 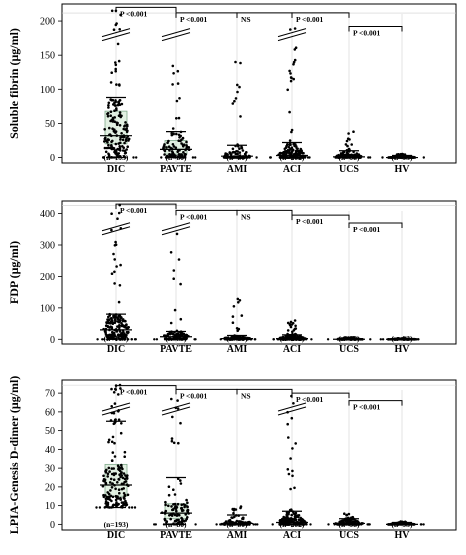 I want to click on y-tick-label: 100, so click(x=47, y=90).